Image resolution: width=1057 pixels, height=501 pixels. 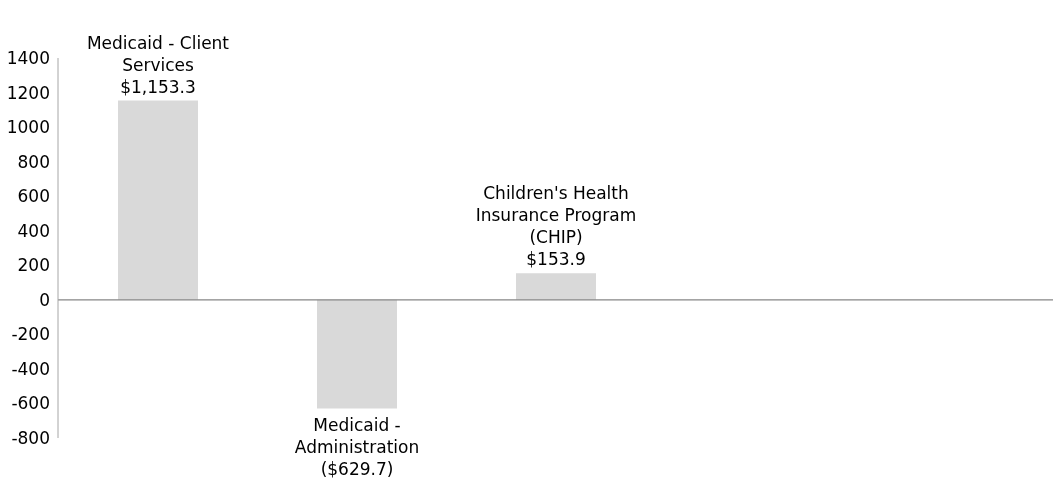 What do you see at coordinates (158, 86) in the screenshot?
I see `data-label: $1,153.3` at bounding box center [158, 86].